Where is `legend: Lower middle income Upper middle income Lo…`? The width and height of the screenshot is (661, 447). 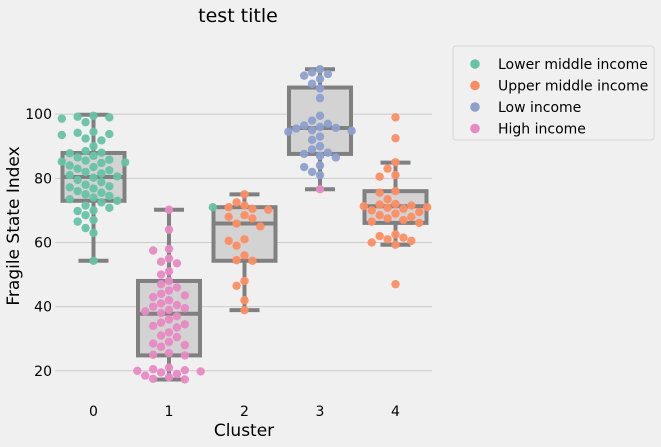
legend: Lower middle income Upper middle income Lo… is located at coordinates (553, 93).